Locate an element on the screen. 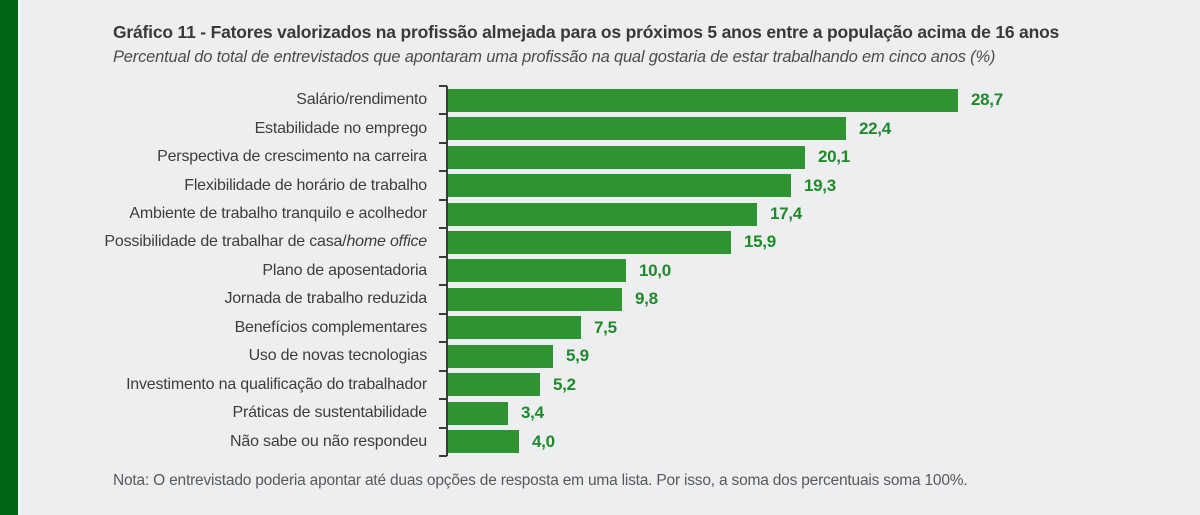 This screenshot has width=1200, height=515. category-label: Práticas de sustentabilidade is located at coordinates (329, 413).